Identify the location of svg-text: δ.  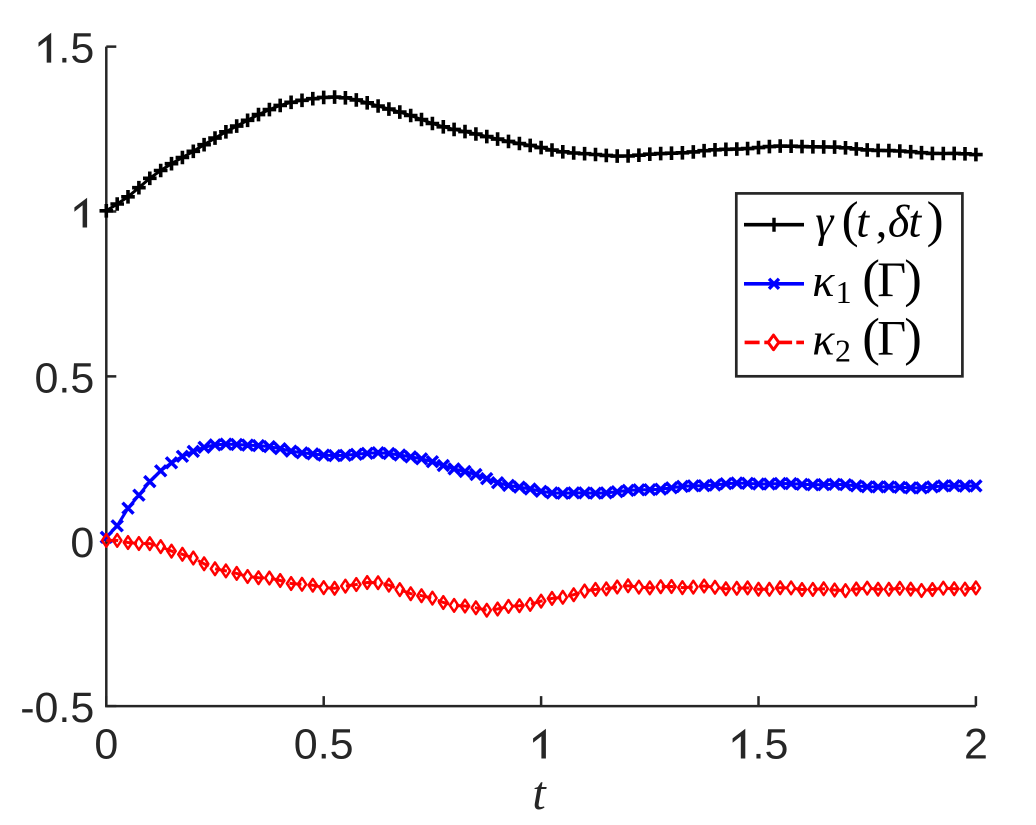
(899, 221).